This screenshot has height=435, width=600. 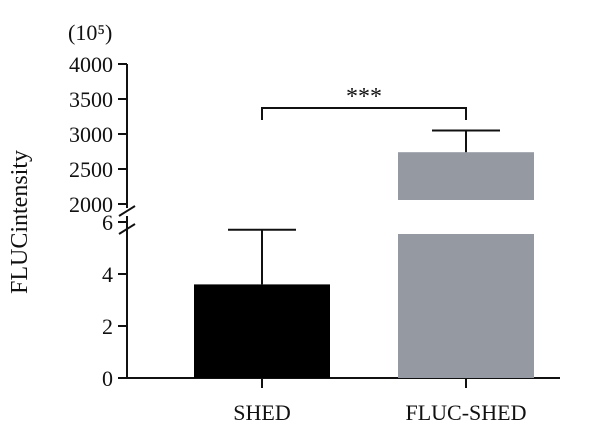 What do you see at coordinates (364, 113) in the screenshot?
I see `significance-line` at bounding box center [364, 113].